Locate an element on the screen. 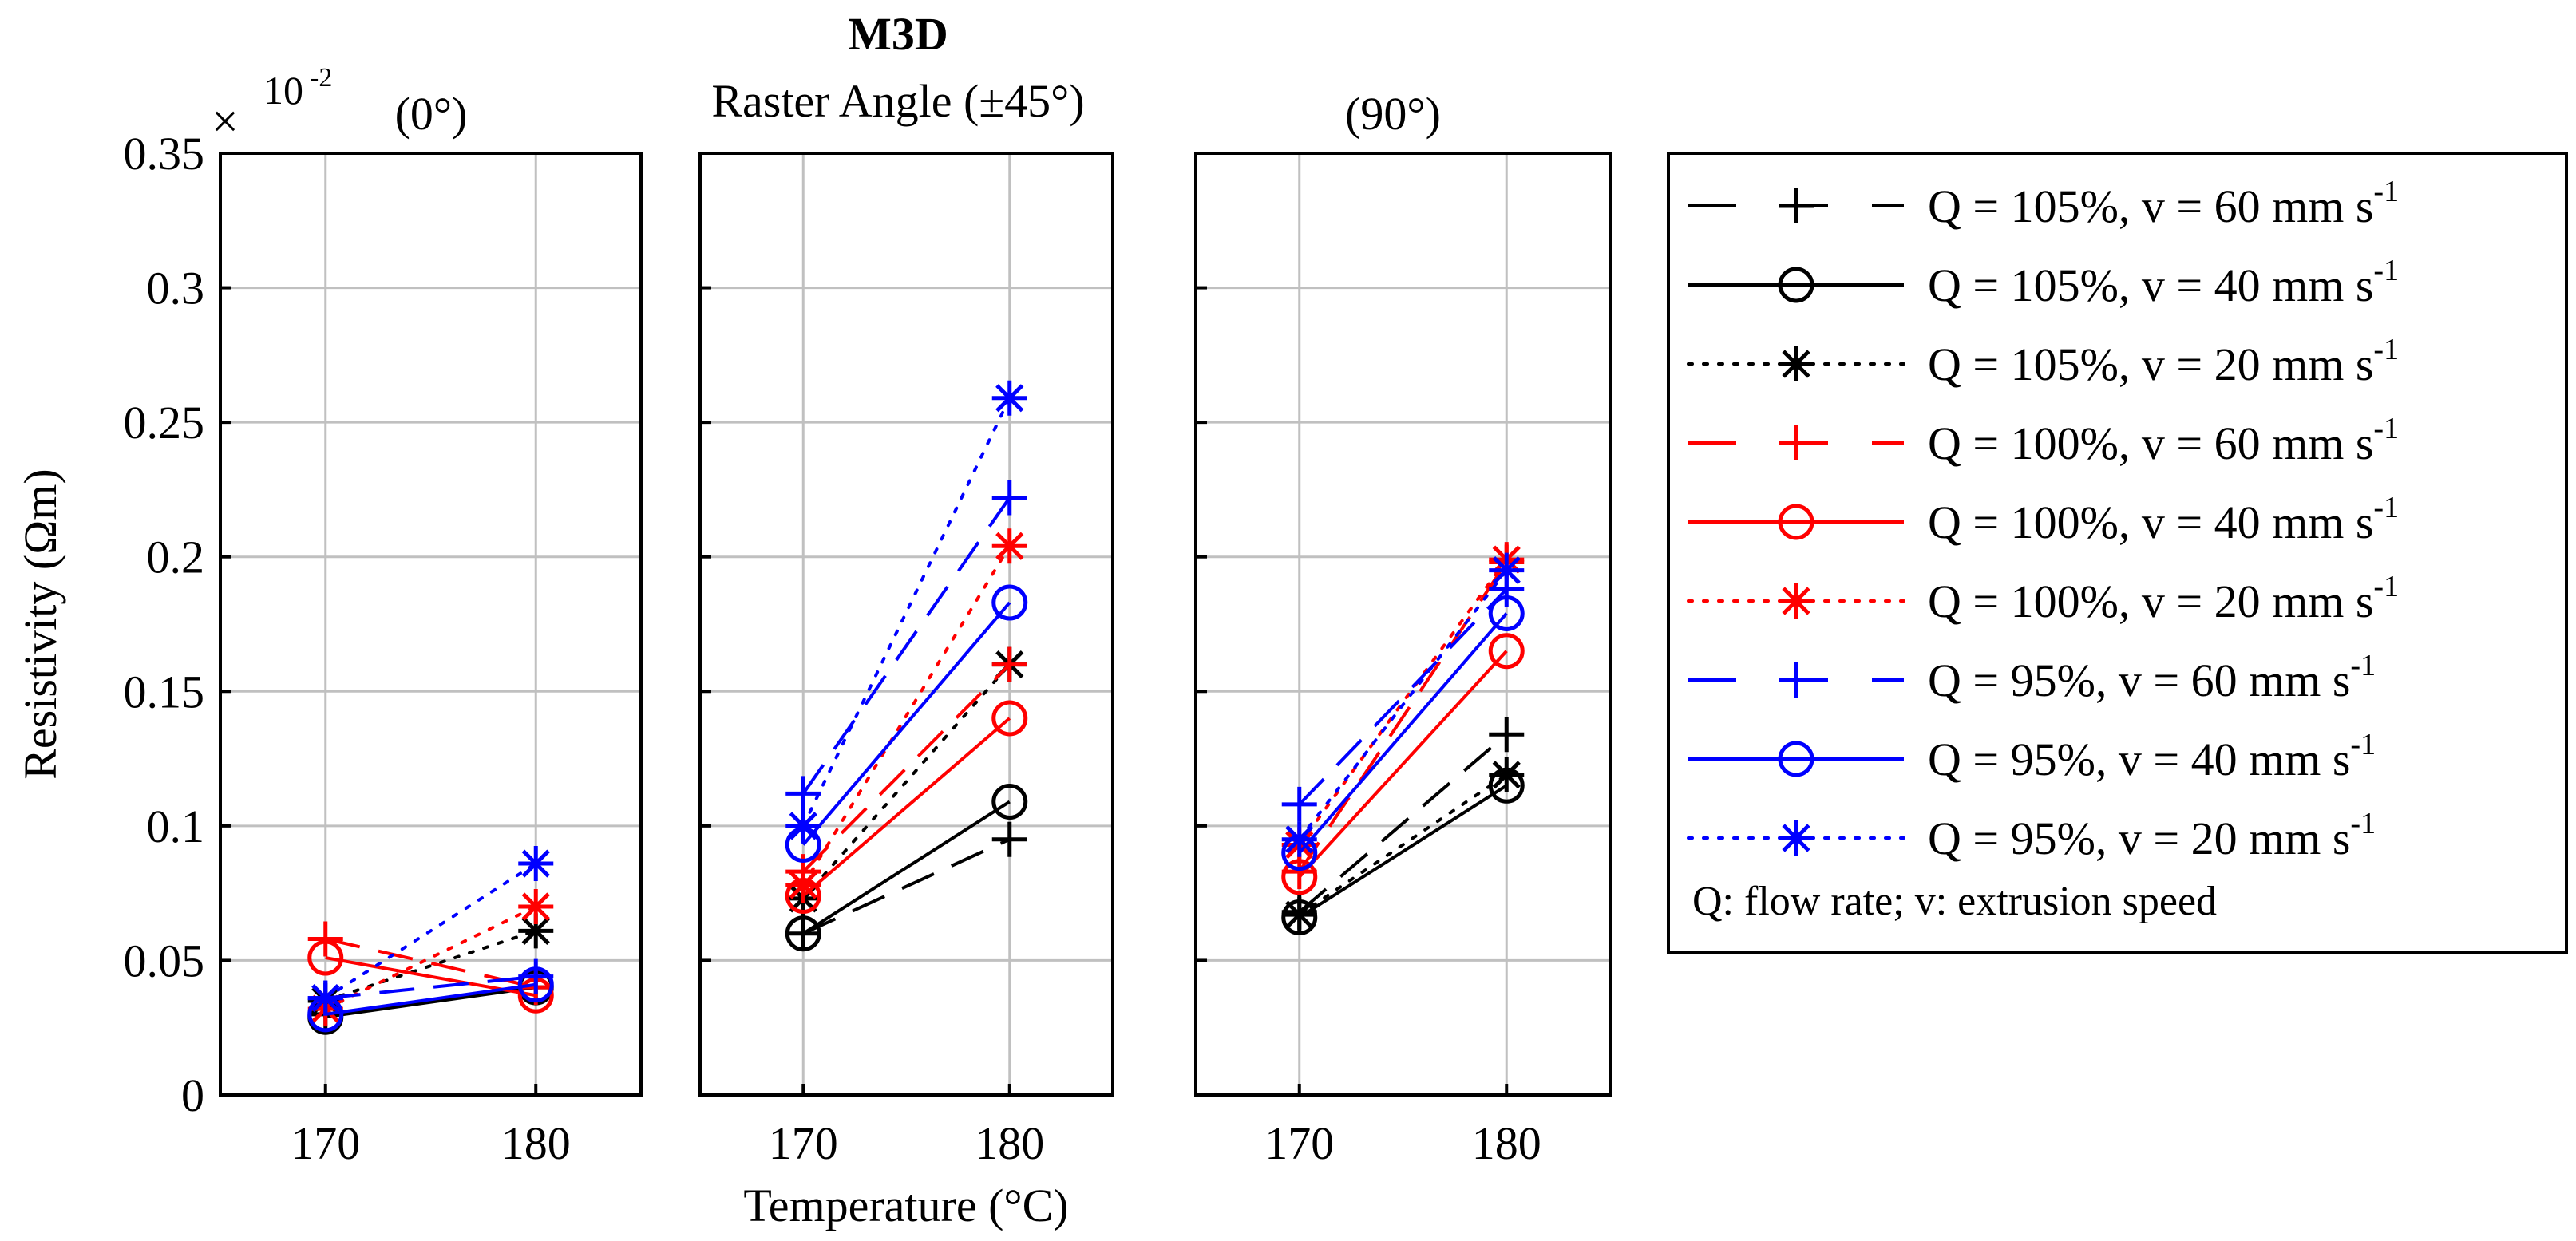 This screenshot has width=2576, height=1241. exponent-times: × is located at coordinates (225, 121).